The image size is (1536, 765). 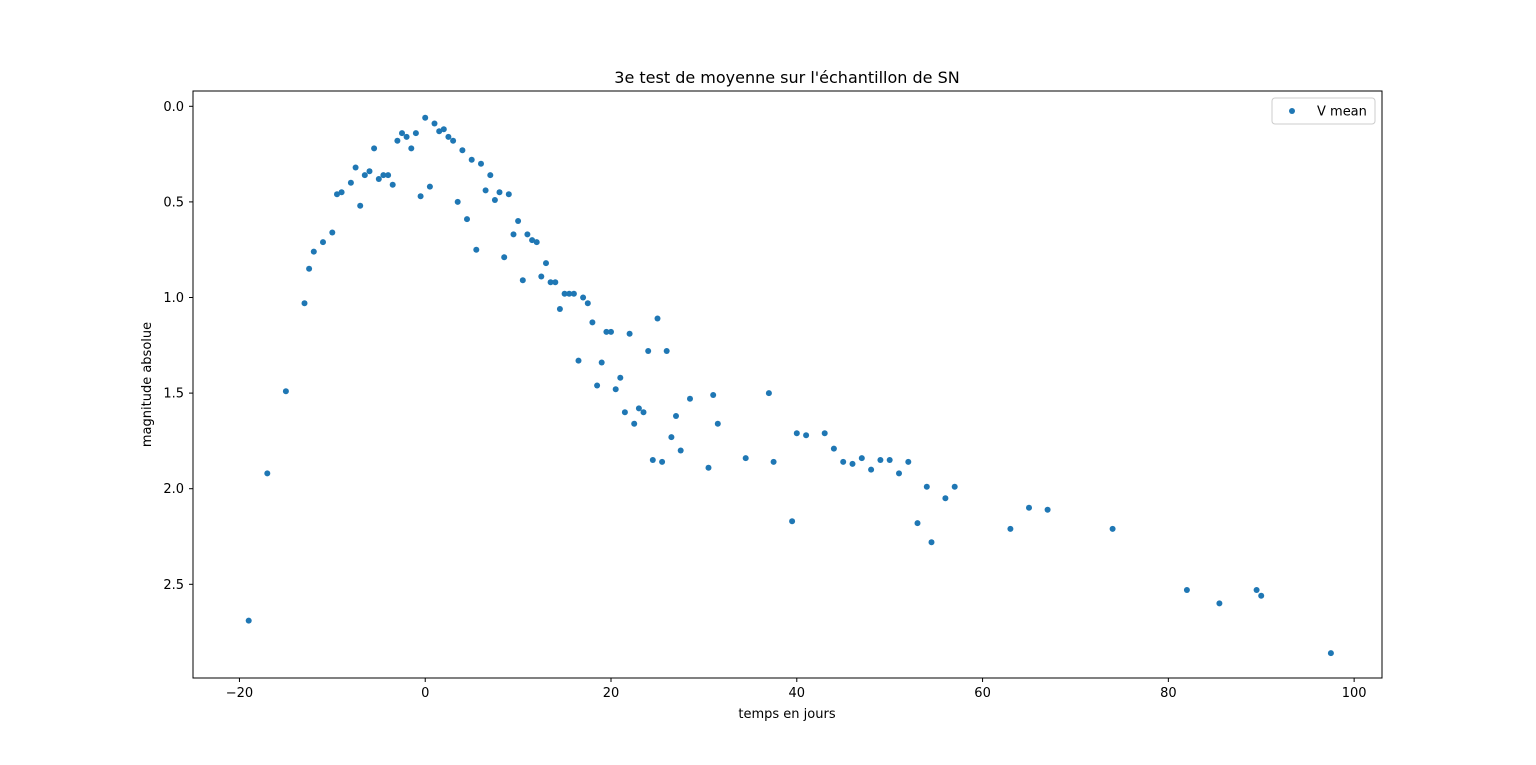 I want to click on x-tick-label: 40, so click(x=797, y=693).